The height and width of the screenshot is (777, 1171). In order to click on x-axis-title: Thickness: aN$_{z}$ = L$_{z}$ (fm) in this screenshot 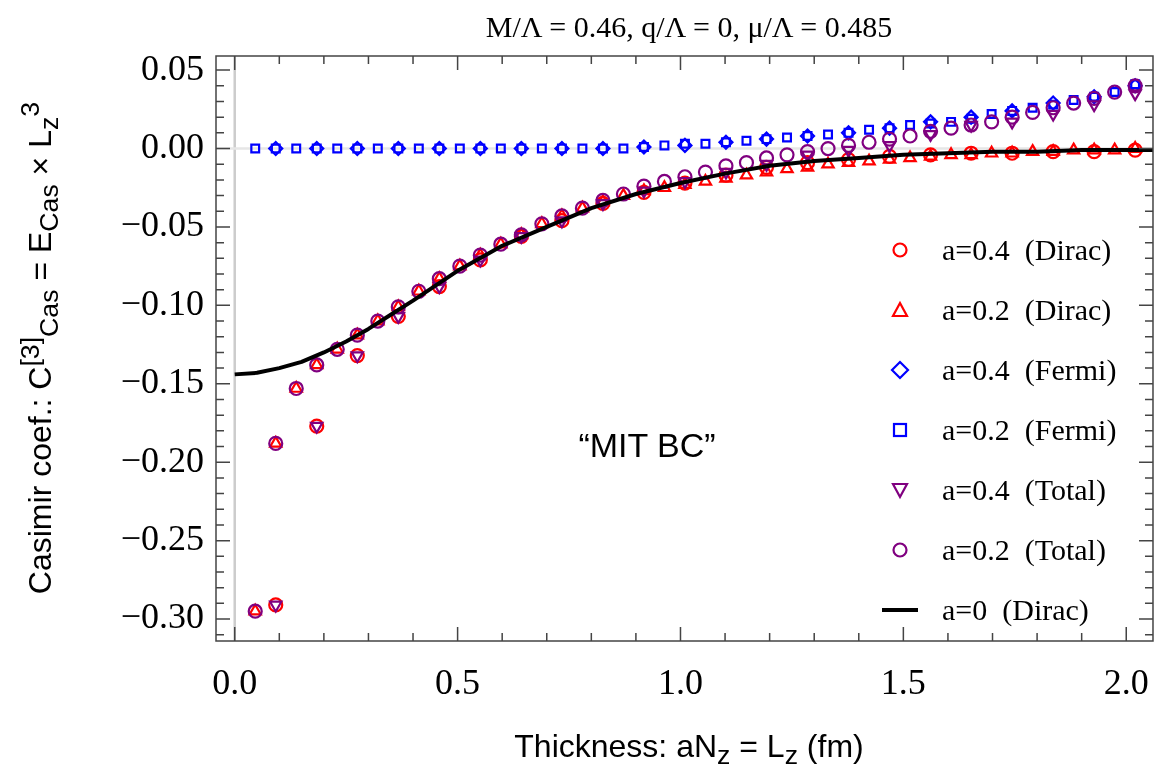, I will do `click(689, 750)`.